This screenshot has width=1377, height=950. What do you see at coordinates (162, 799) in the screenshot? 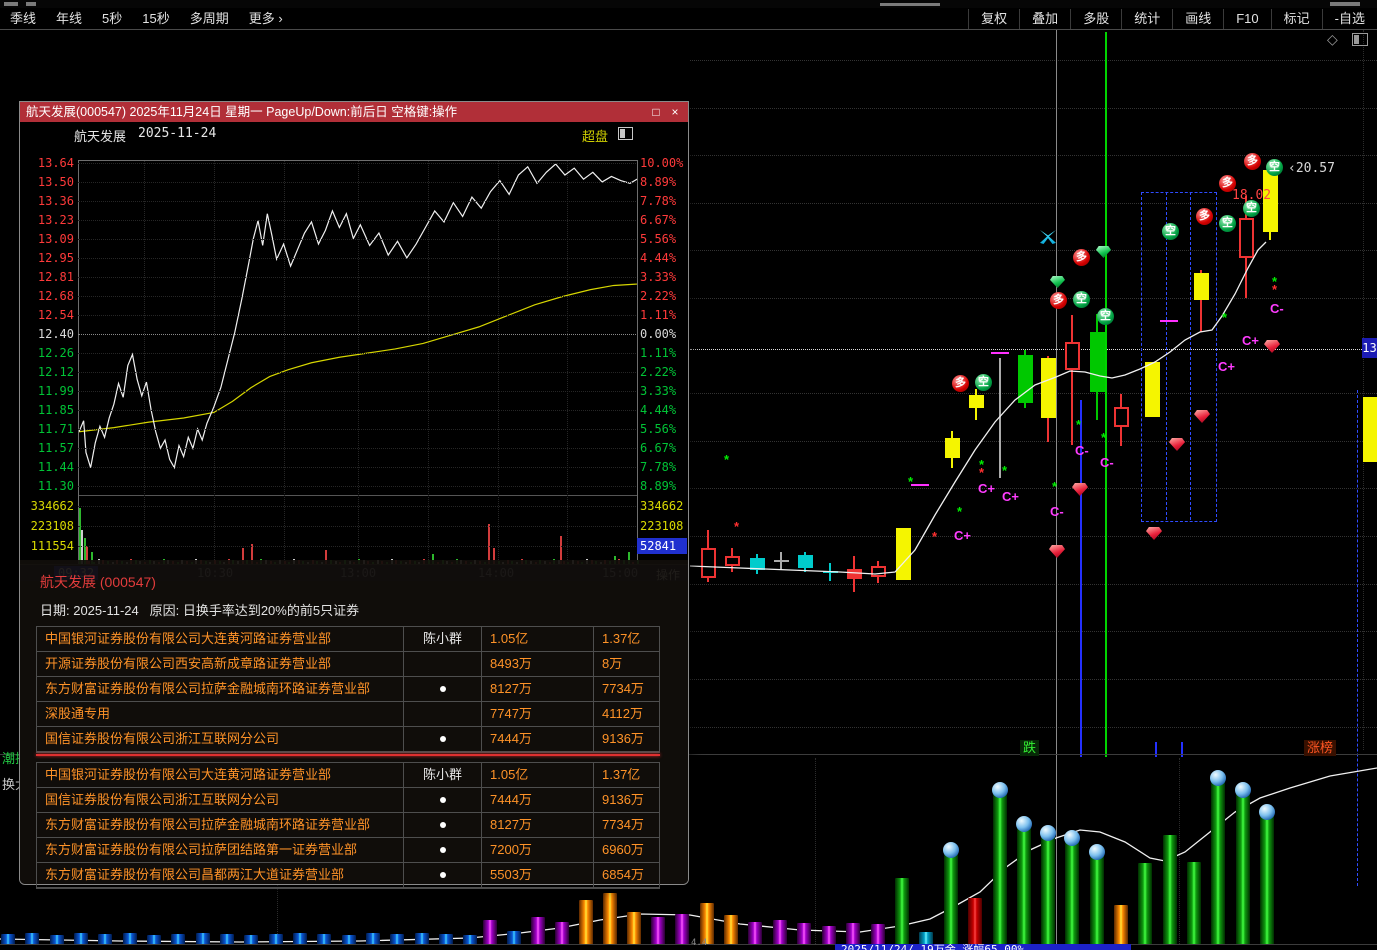
I see `broker-name-cell: 国信证券股份有限公司浙江互联网分公司` at bounding box center [162, 799].